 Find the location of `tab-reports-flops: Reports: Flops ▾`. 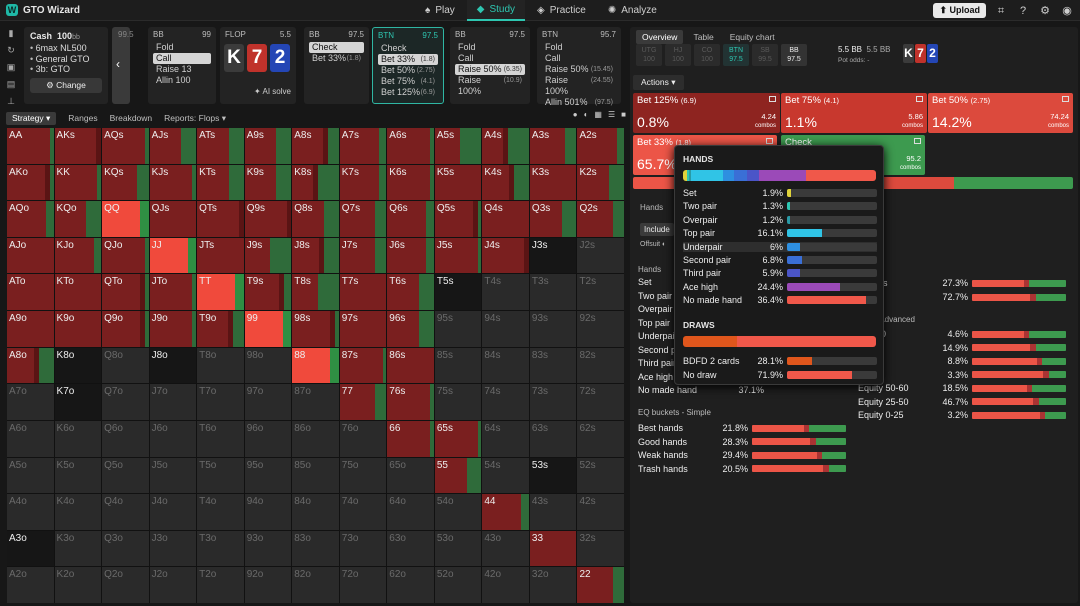

tab-reports-flops: Reports: Flops ▾ is located at coordinates (195, 117).